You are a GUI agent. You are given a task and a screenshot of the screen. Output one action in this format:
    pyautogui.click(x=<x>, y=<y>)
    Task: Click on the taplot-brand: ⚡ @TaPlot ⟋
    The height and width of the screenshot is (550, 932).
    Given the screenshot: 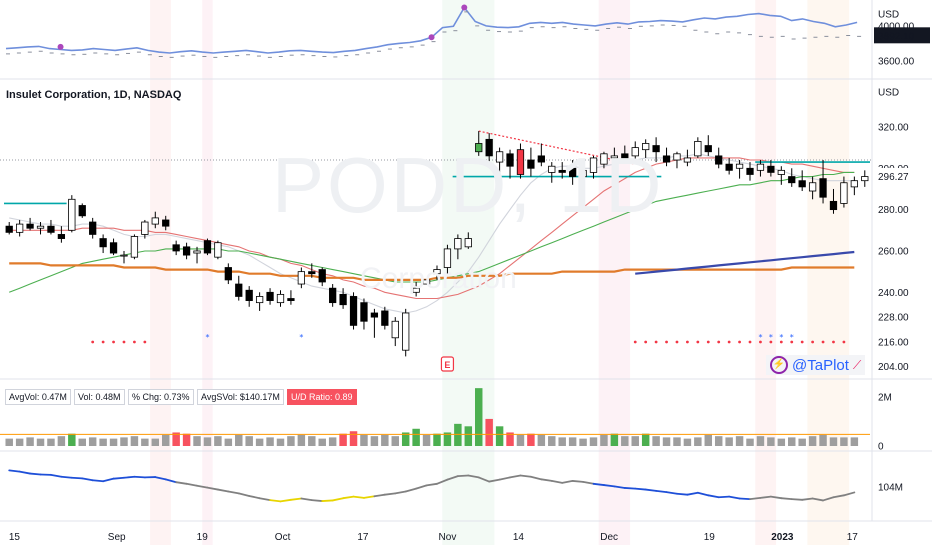 What is the action you would take?
    pyautogui.click(x=816, y=365)
    